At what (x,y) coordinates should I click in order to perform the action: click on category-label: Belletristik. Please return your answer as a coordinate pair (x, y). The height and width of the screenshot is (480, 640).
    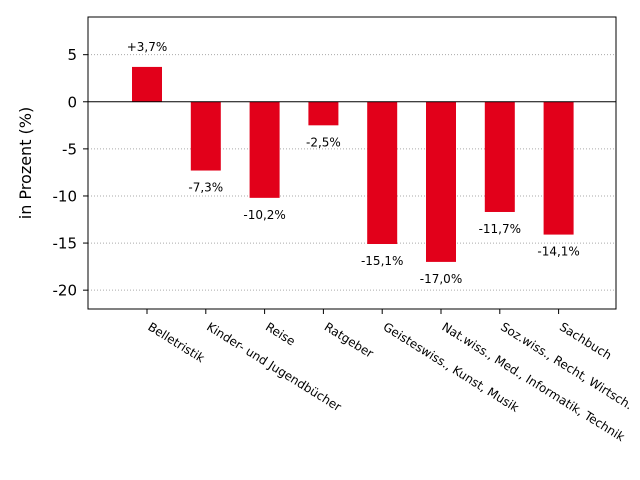
    Looking at the image, I should click on (176, 343).